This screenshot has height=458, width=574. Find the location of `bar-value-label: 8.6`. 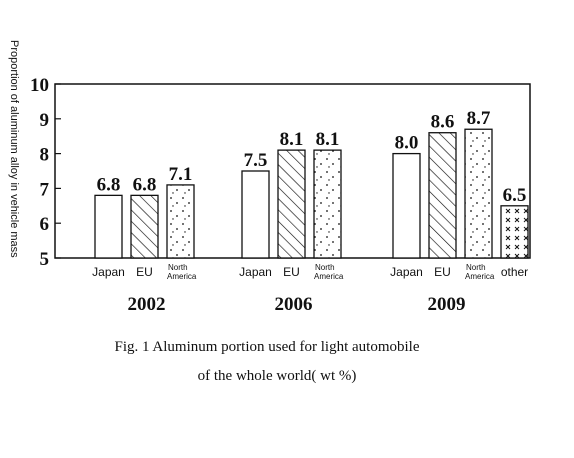

bar-value-label: 8.6 is located at coordinates (443, 122).